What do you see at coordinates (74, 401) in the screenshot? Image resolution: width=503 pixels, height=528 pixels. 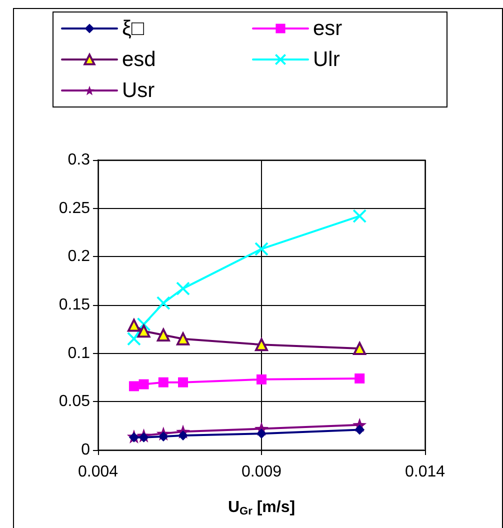 I see `y-tick-label: 0.05` at bounding box center [74, 401].